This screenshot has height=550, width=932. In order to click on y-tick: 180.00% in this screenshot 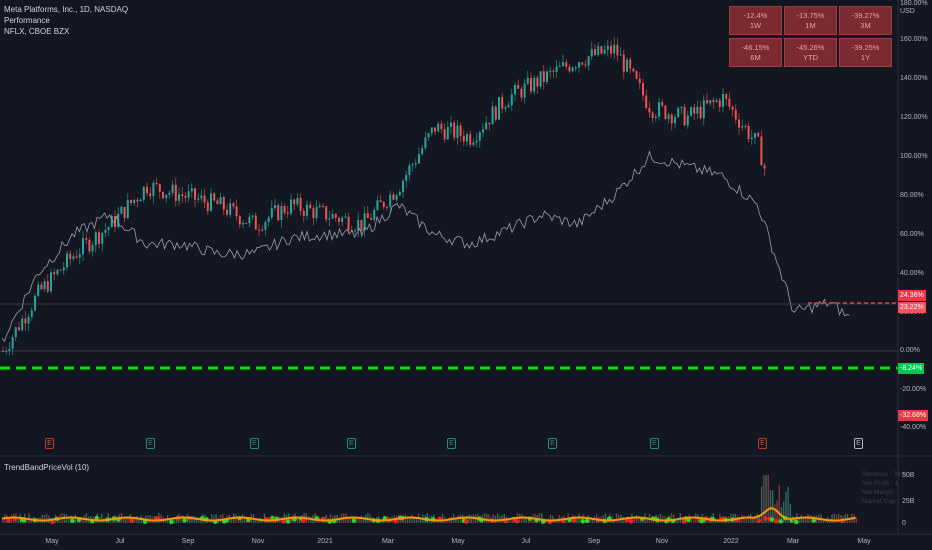, I will do `click(914, 3)`.